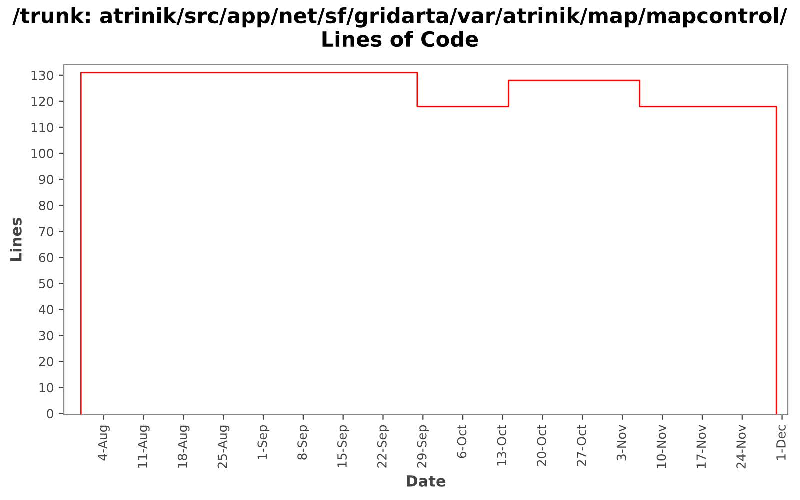  Describe the element at coordinates (701, 446) in the screenshot. I see `x-tick-label: 17-Nov` at that location.